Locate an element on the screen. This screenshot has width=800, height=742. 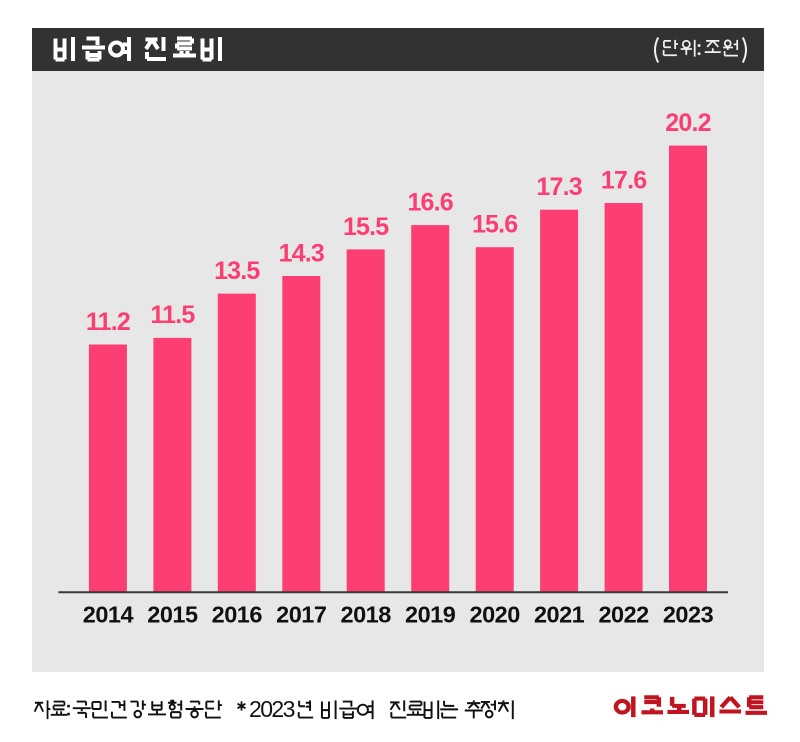
svg-text: 2018 is located at coordinates (366, 615).